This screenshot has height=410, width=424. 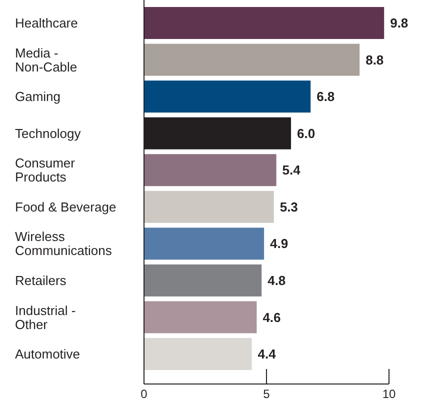 What do you see at coordinates (46, 59) in the screenshot?
I see `y-tick-label: Media - Non-Cable` at bounding box center [46, 59].